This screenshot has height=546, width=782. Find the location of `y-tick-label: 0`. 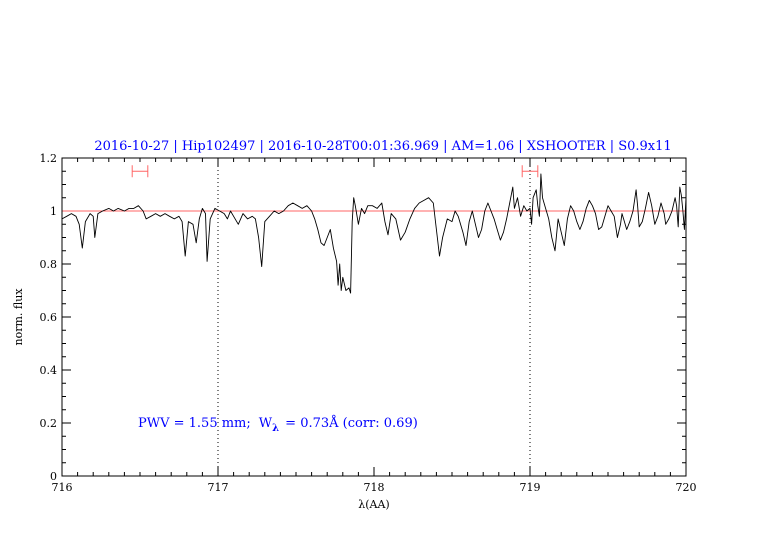

y-tick-label: 0 is located at coordinates (53, 476).